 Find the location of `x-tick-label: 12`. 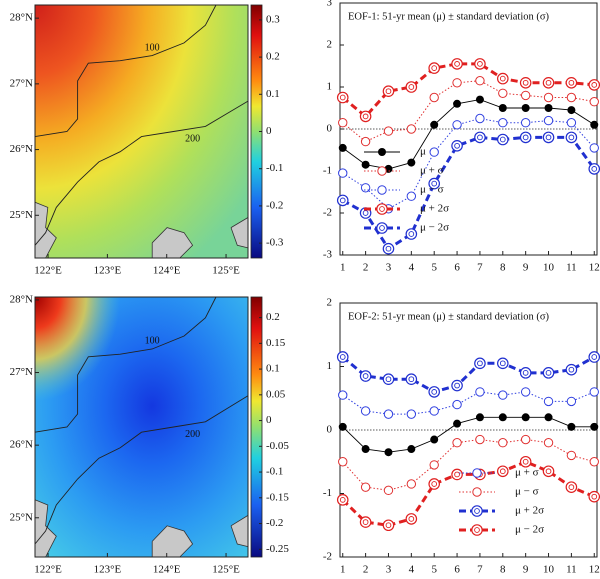

x-tick-label: 12 is located at coordinates (594, 570).